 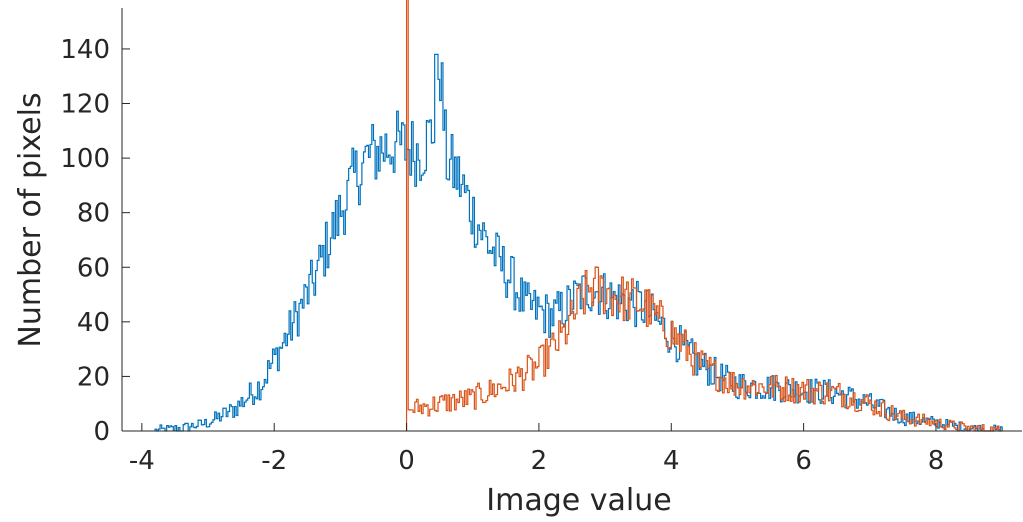 I want to click on x-tick-label: -4, so click(x=142, y=461).